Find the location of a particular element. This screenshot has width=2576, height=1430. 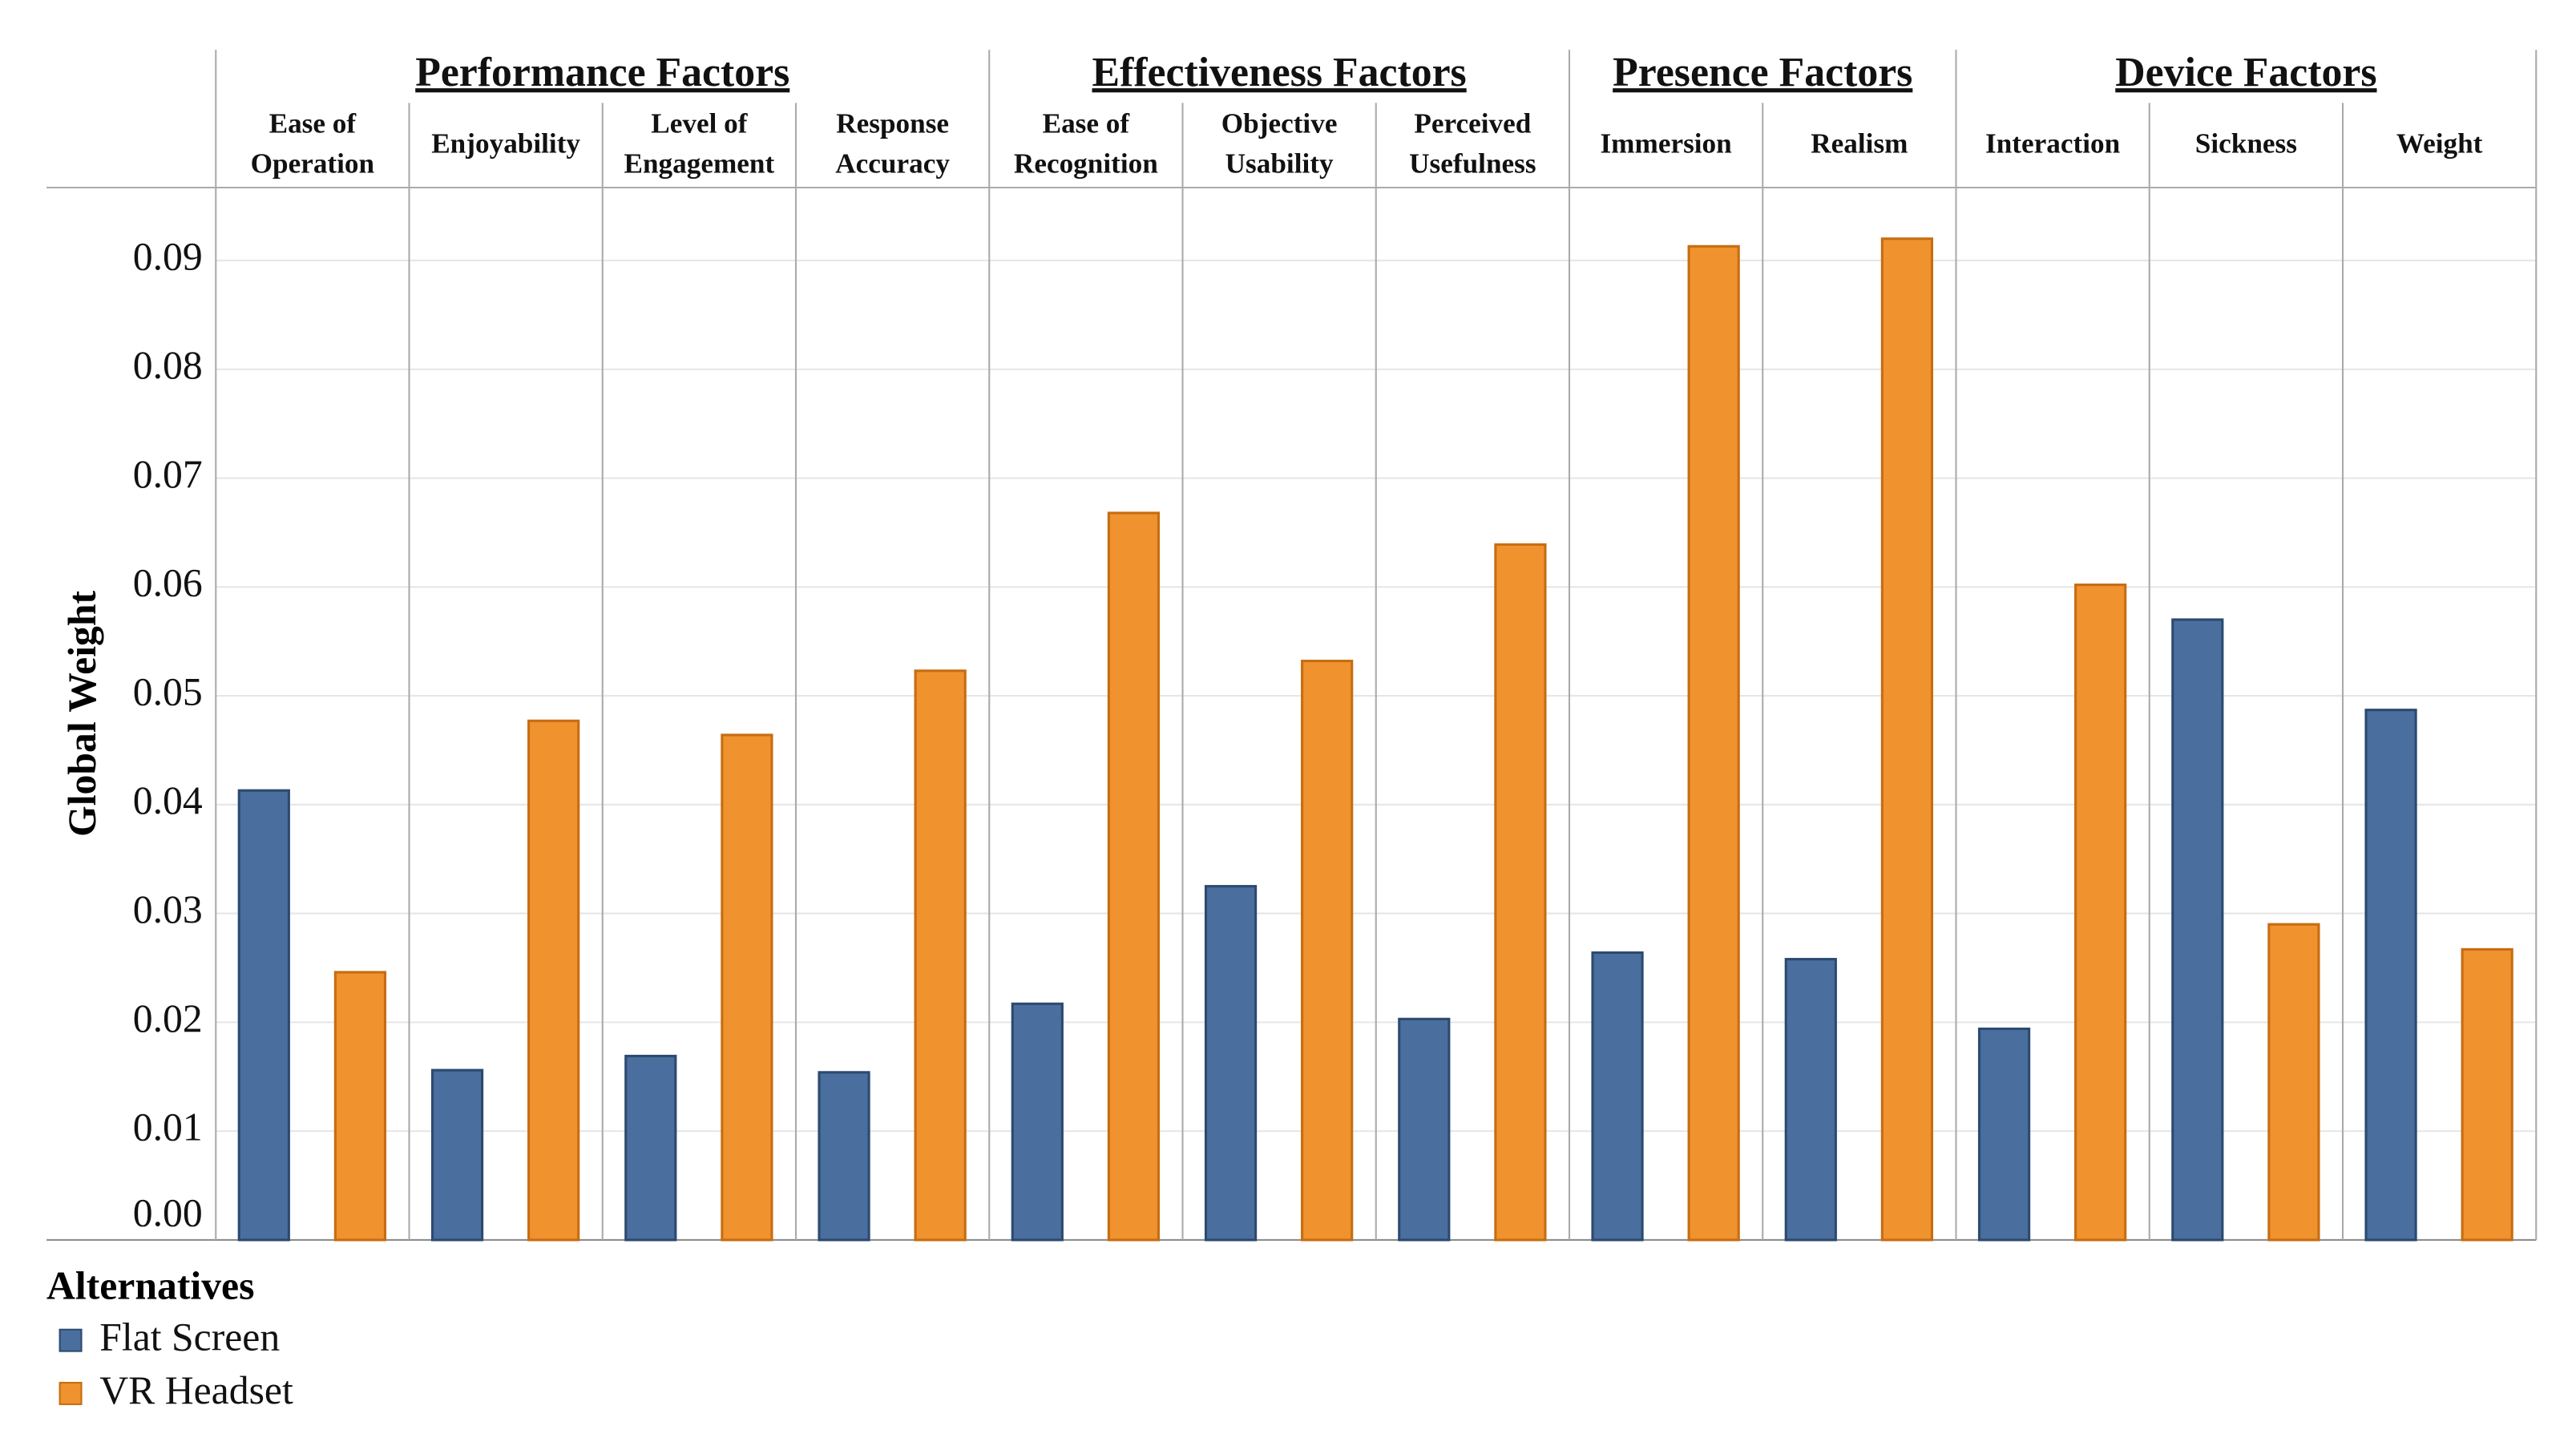

y-tick-label: 0.05 is located at coordinates (168, 691).